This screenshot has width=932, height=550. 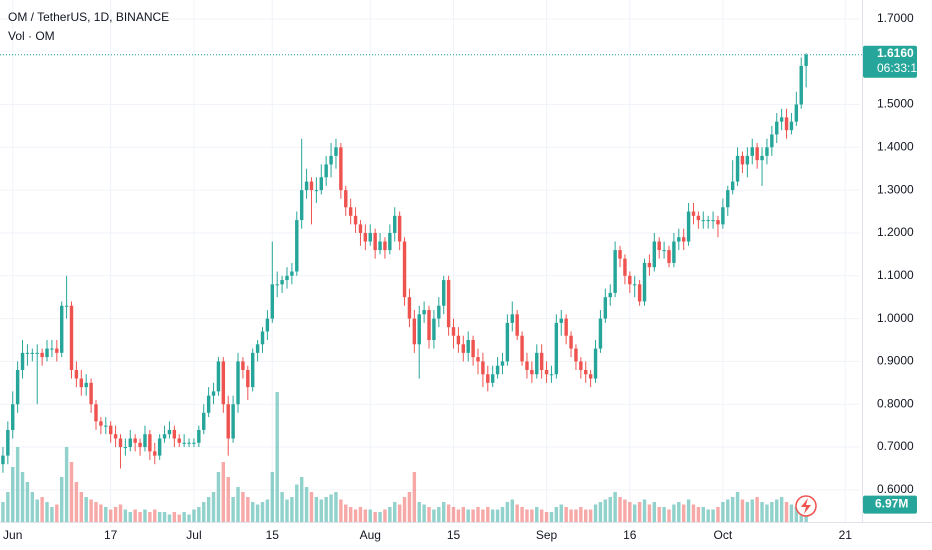 I want to click on x-tick-label: Jun, so click(x=12, y=535).